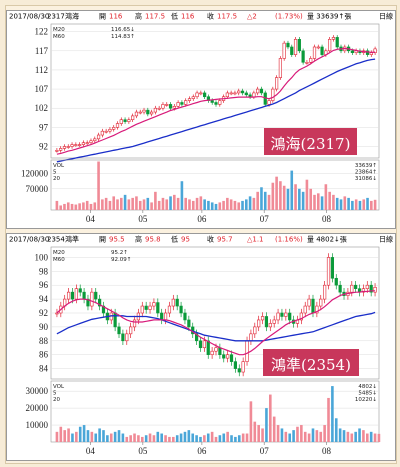 The height and width of the screenshot is (467, 400). Describe the element at coordinates (123, 36) in the screenshot. I see `legend-value: 114.83↑` at that location.